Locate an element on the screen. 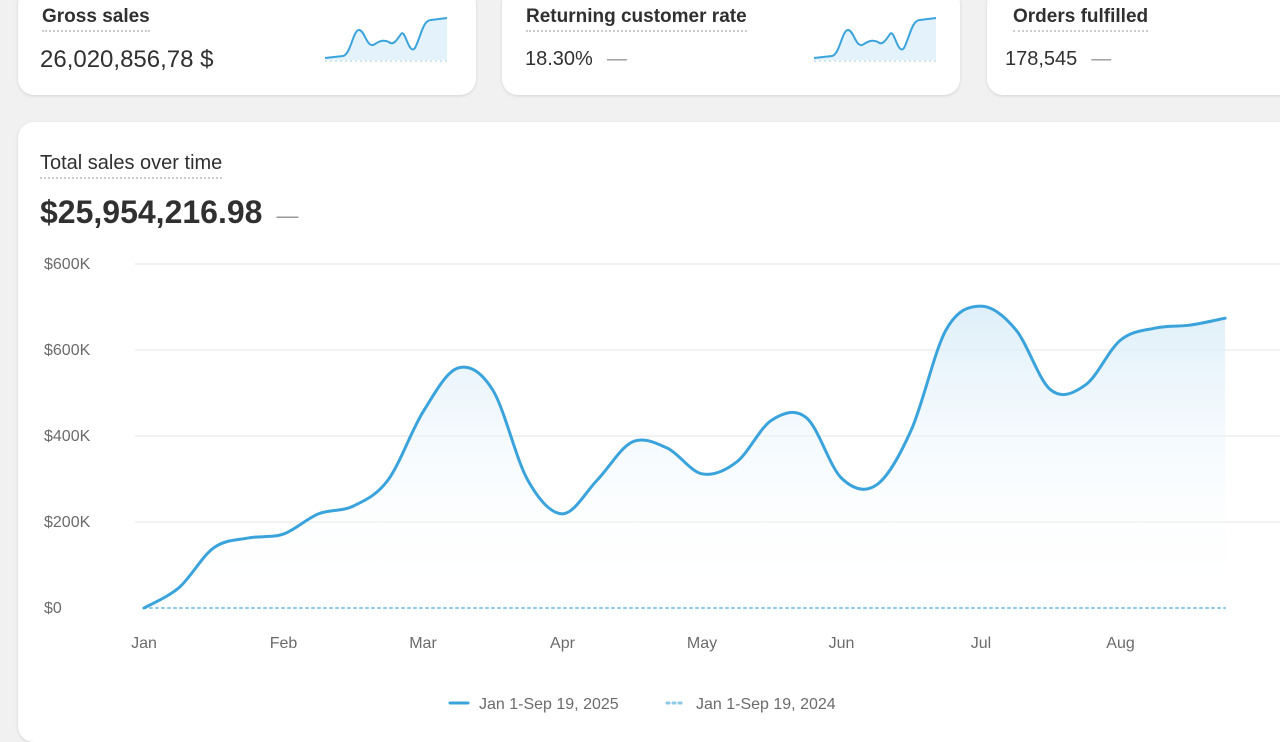 This screenshot has width=1280, height=742. x-tick-label: Jan is located at coordinates (144, 643).